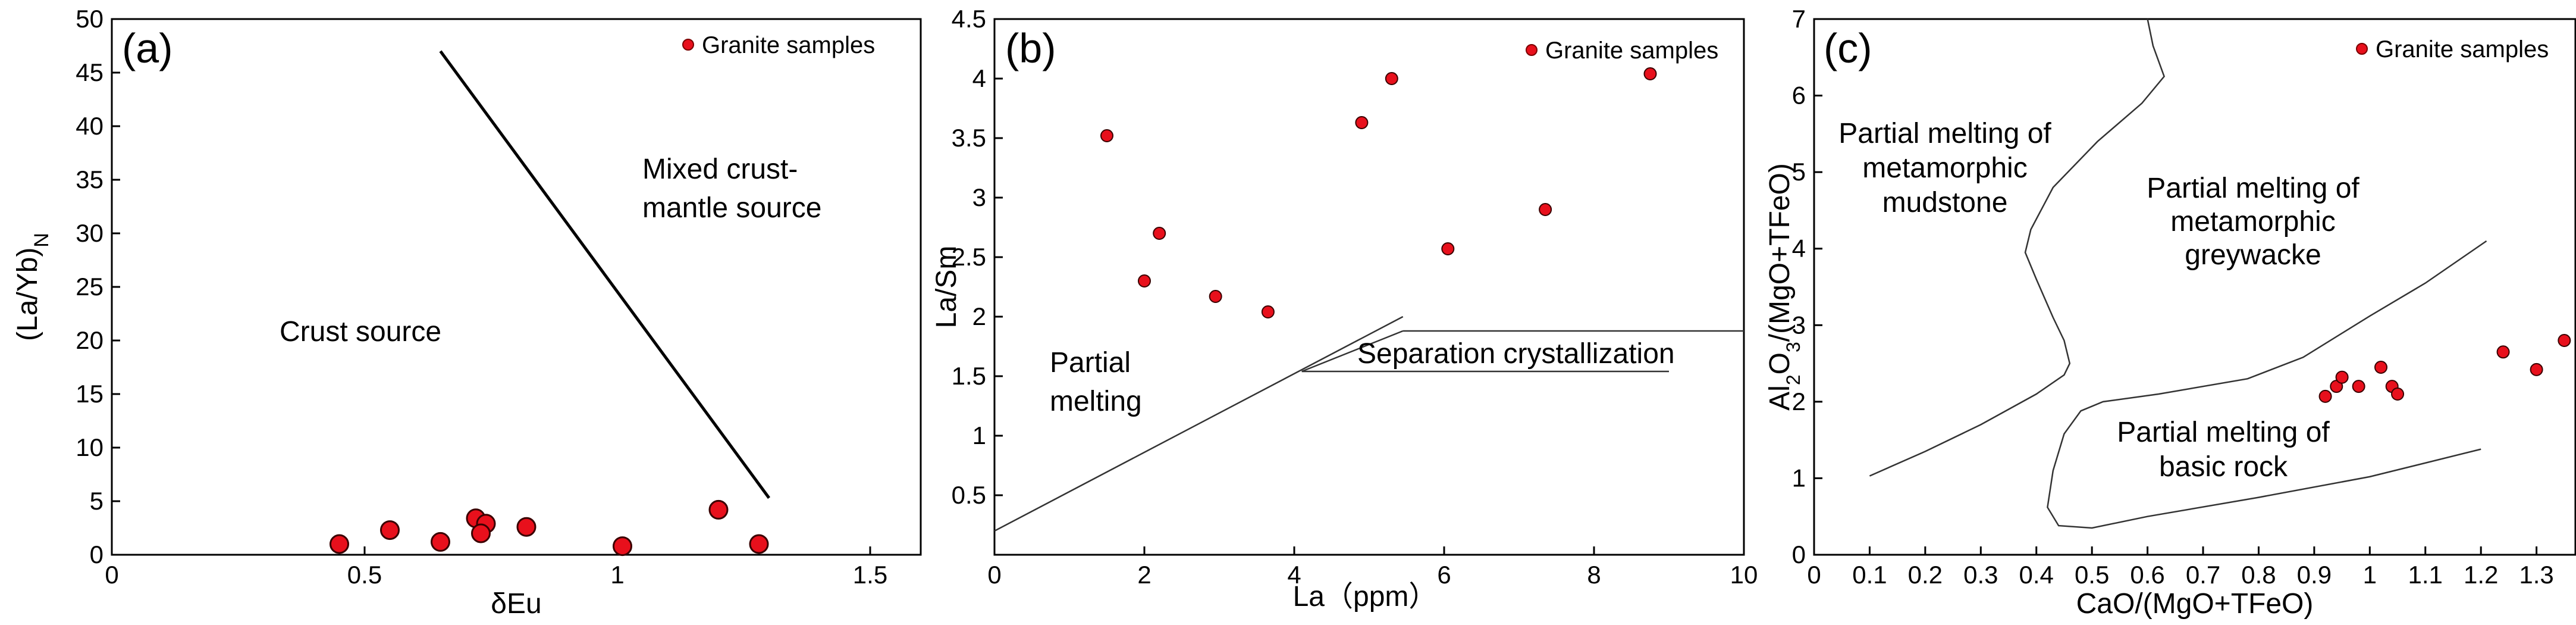  I want to click on y-tick-label-a-6: 30, so click(89, 233).